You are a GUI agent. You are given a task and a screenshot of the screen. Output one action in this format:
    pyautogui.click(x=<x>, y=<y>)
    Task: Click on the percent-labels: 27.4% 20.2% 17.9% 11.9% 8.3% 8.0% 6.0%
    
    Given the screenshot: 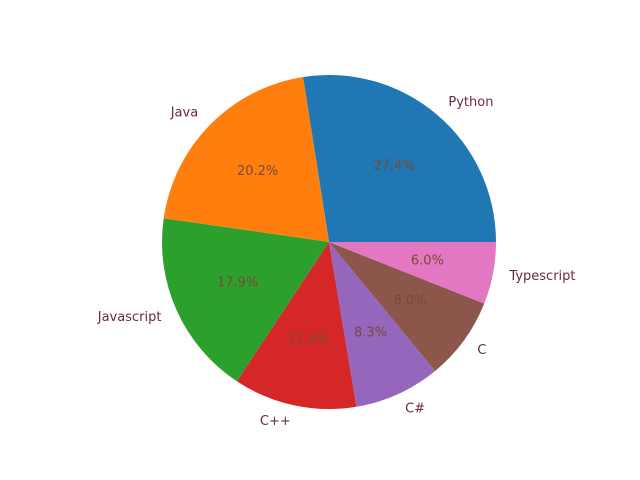 What is the action you would take?
    pyautogui.click(x=330, y=252)
    